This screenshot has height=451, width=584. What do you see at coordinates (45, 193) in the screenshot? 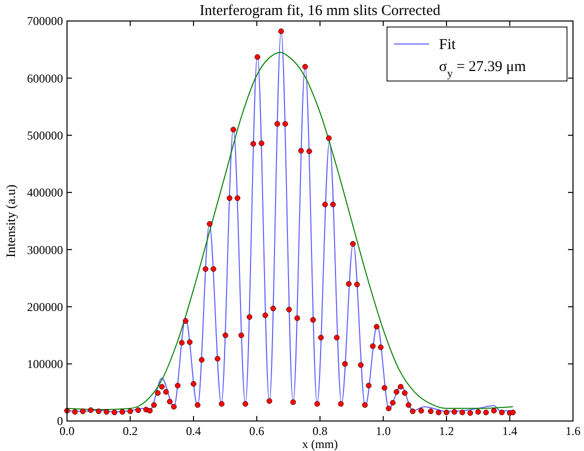
I see `y-tick-label: 400000` at bounding box center [45, 193].